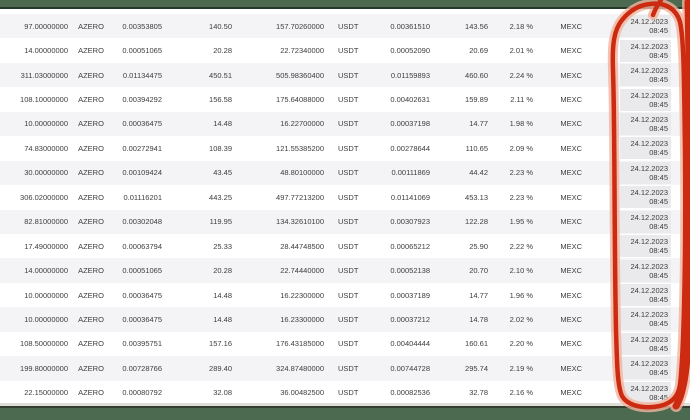 This screenshot has height=420, width=690. I want to click on cell-percent: 2.16 %, so click(521, 393).